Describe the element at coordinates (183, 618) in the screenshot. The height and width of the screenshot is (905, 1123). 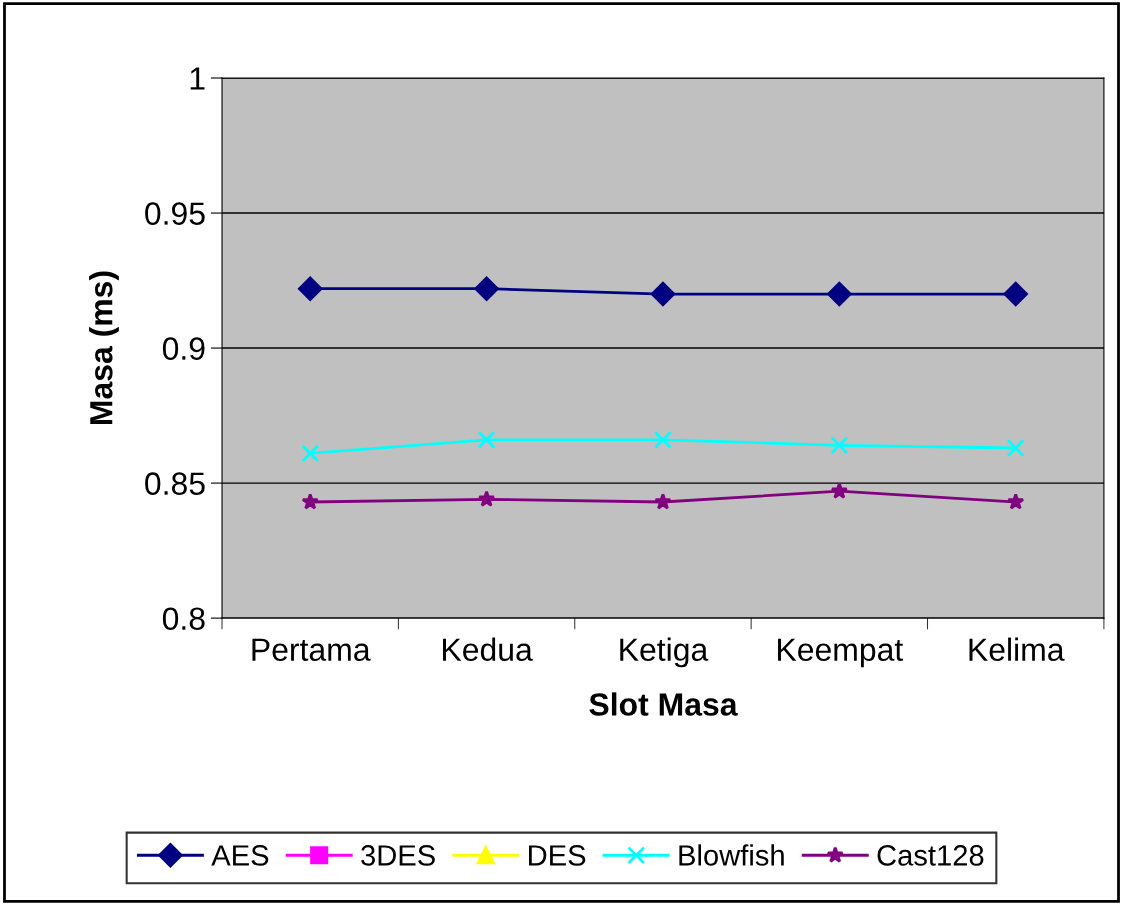
I see `y-tick-label: 0.8` at that location.